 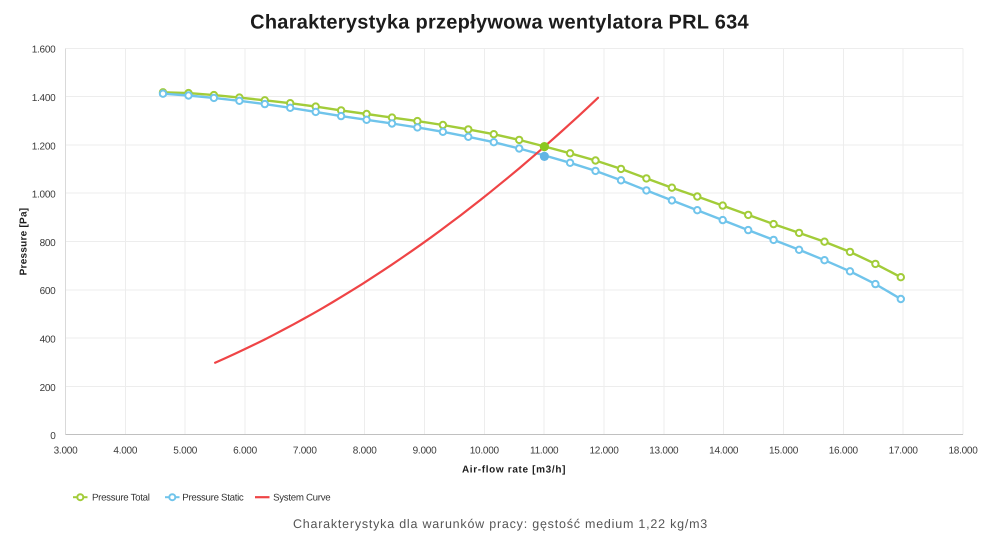 What do you see at coordinates (544, 451) in the screenshot?
I see `svg-text: 11.000` at bounding box center [544, 451].